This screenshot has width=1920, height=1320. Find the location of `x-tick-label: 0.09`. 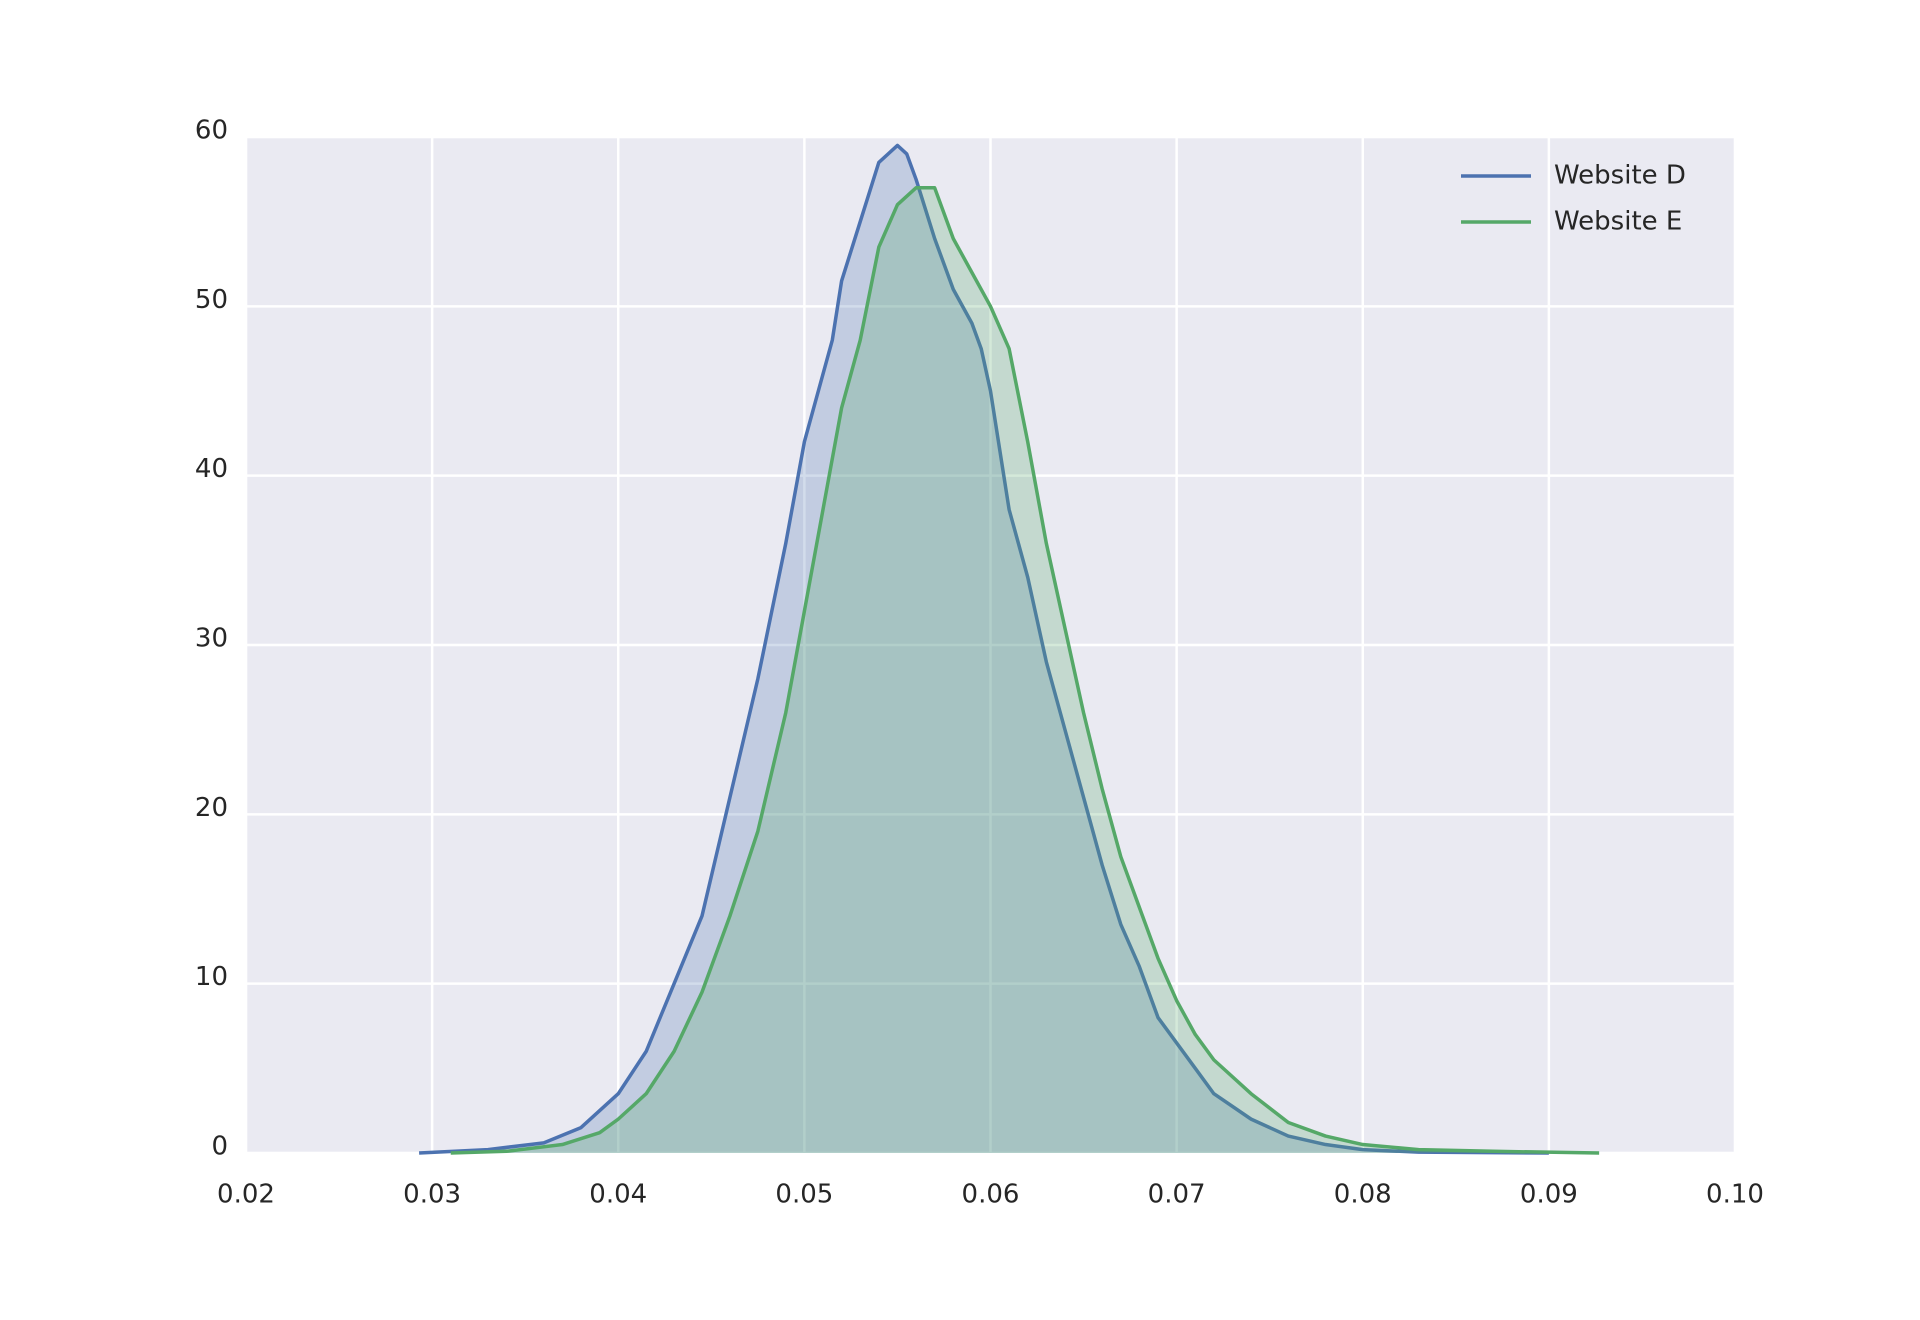

x-tick-label: 0.09 is located at coordinates (1549, 1195).